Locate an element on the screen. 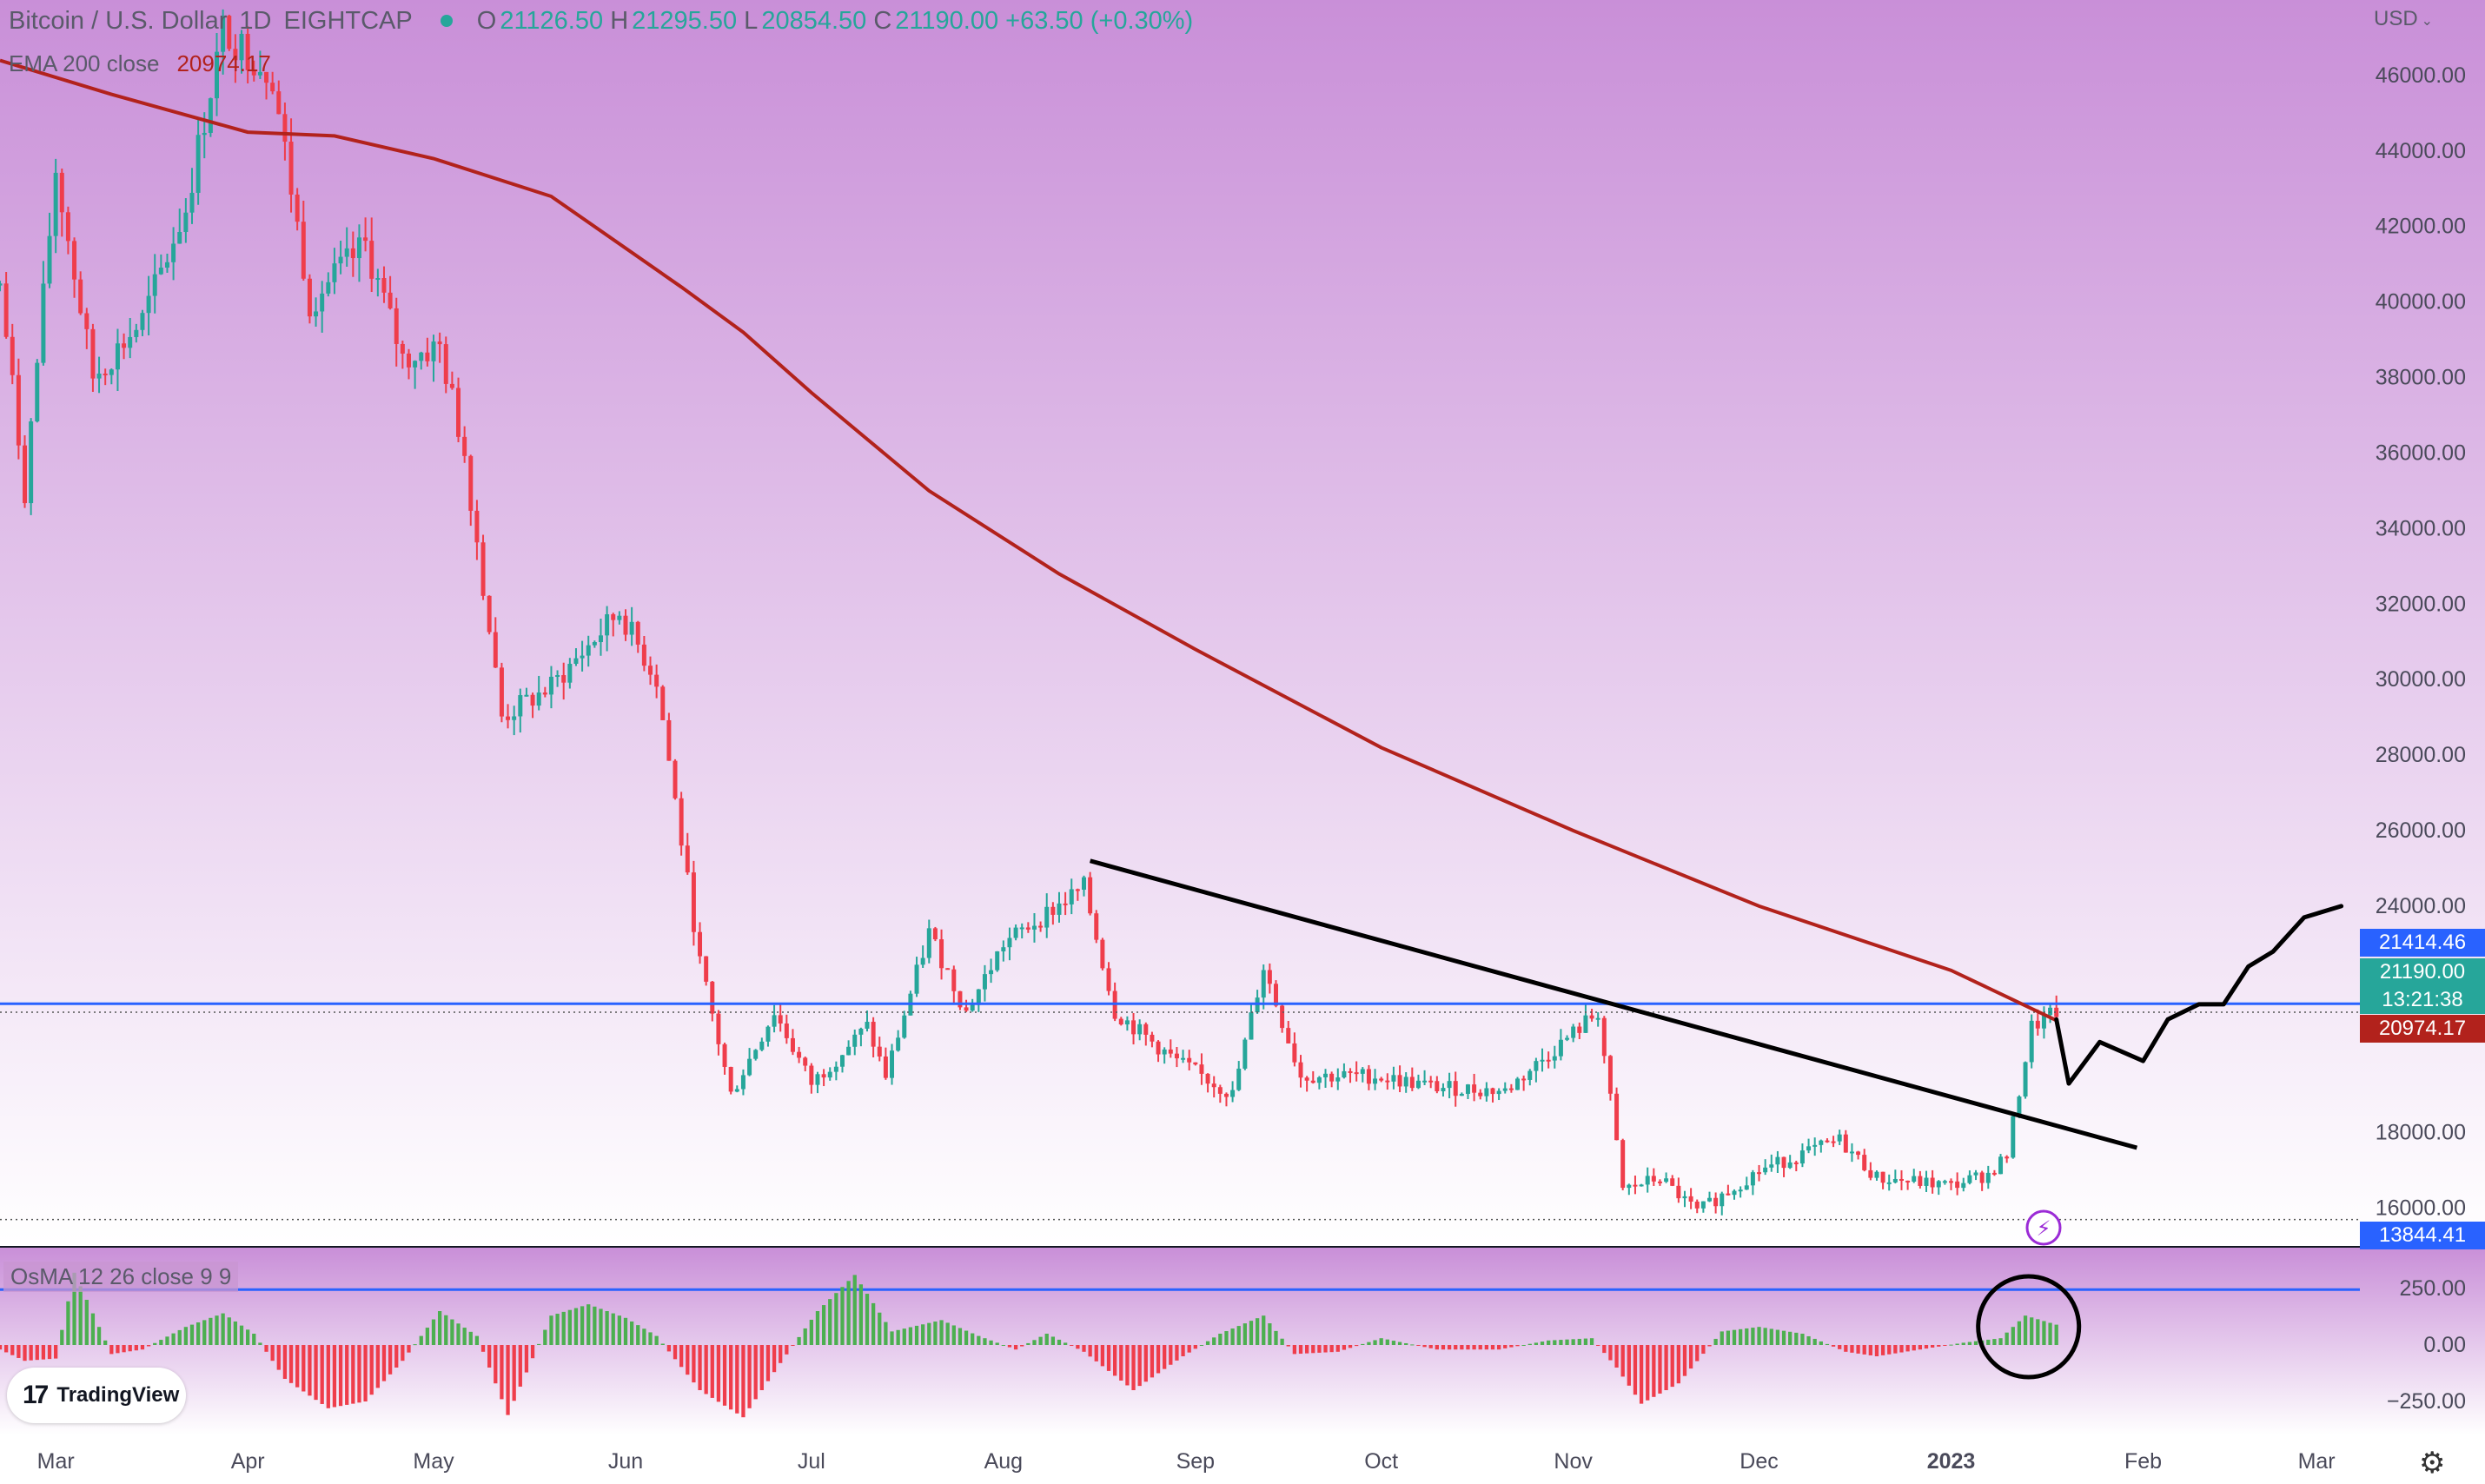  tradingview-badge: 17 TradingView is located at coordinates (96, 1395).